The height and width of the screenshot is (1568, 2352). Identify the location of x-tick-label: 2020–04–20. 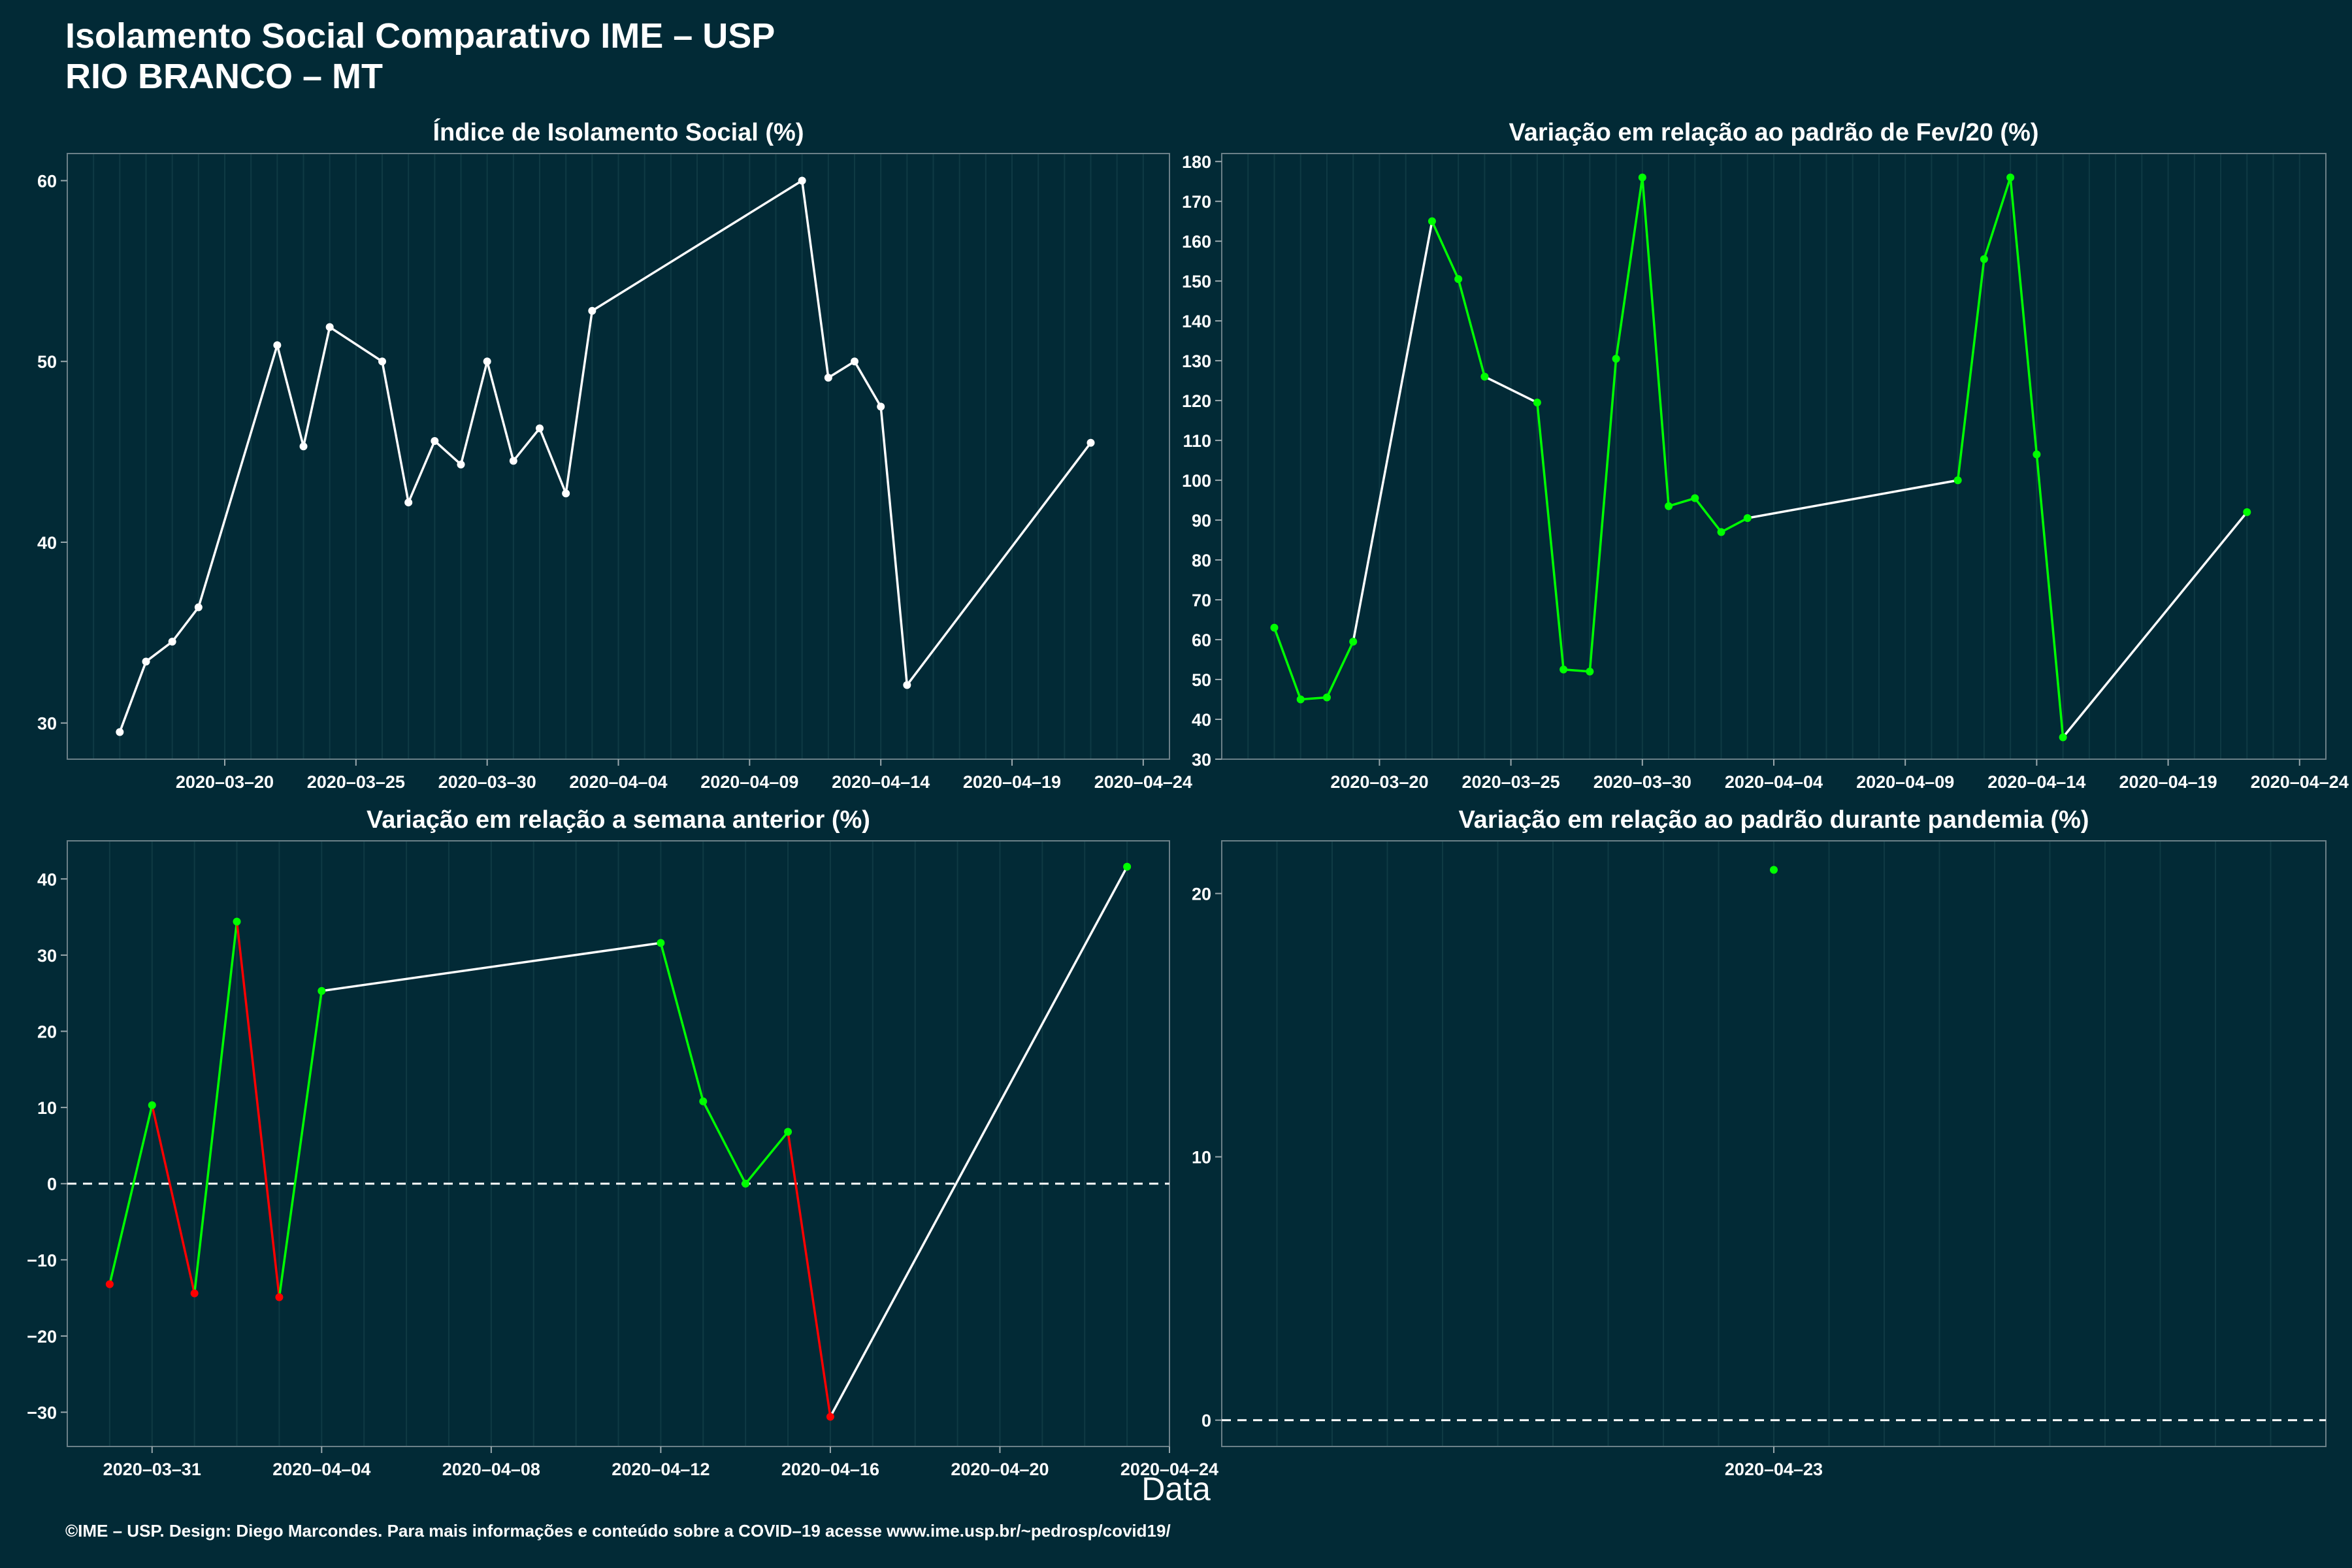
(1000, 1469).